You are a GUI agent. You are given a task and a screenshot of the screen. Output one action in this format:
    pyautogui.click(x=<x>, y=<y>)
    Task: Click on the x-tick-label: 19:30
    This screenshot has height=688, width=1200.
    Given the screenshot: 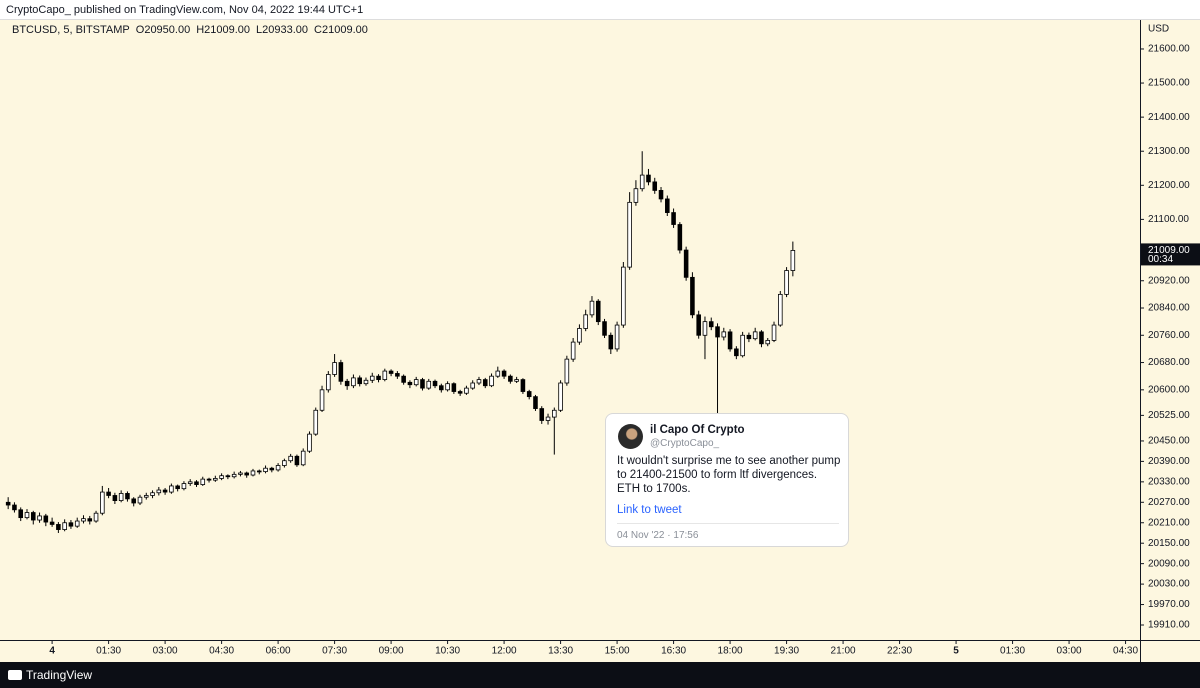 What is the action you would take?
    pyautogui.click(x=786, y=651)
    